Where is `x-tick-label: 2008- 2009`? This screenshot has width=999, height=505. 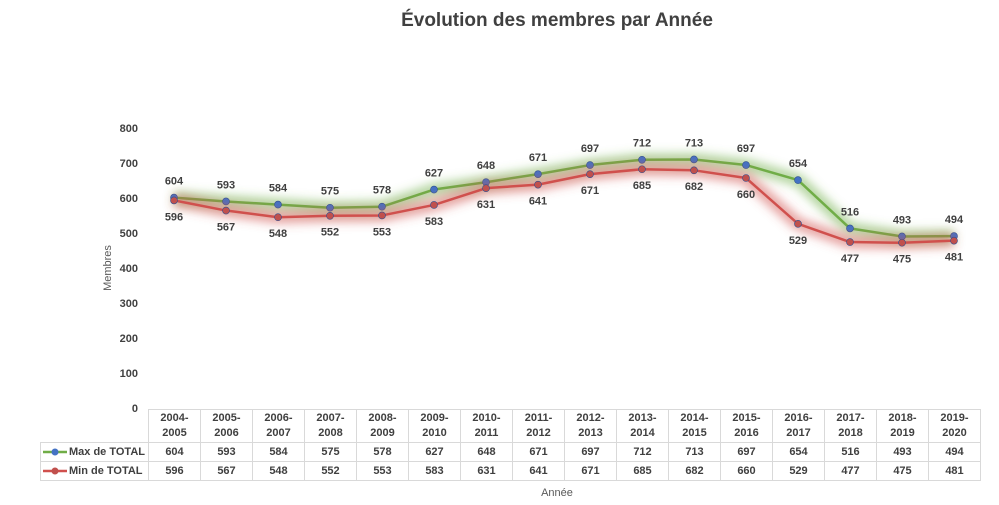 x-tick-label: 2008- 2009 is located at coordinates (382, 426).